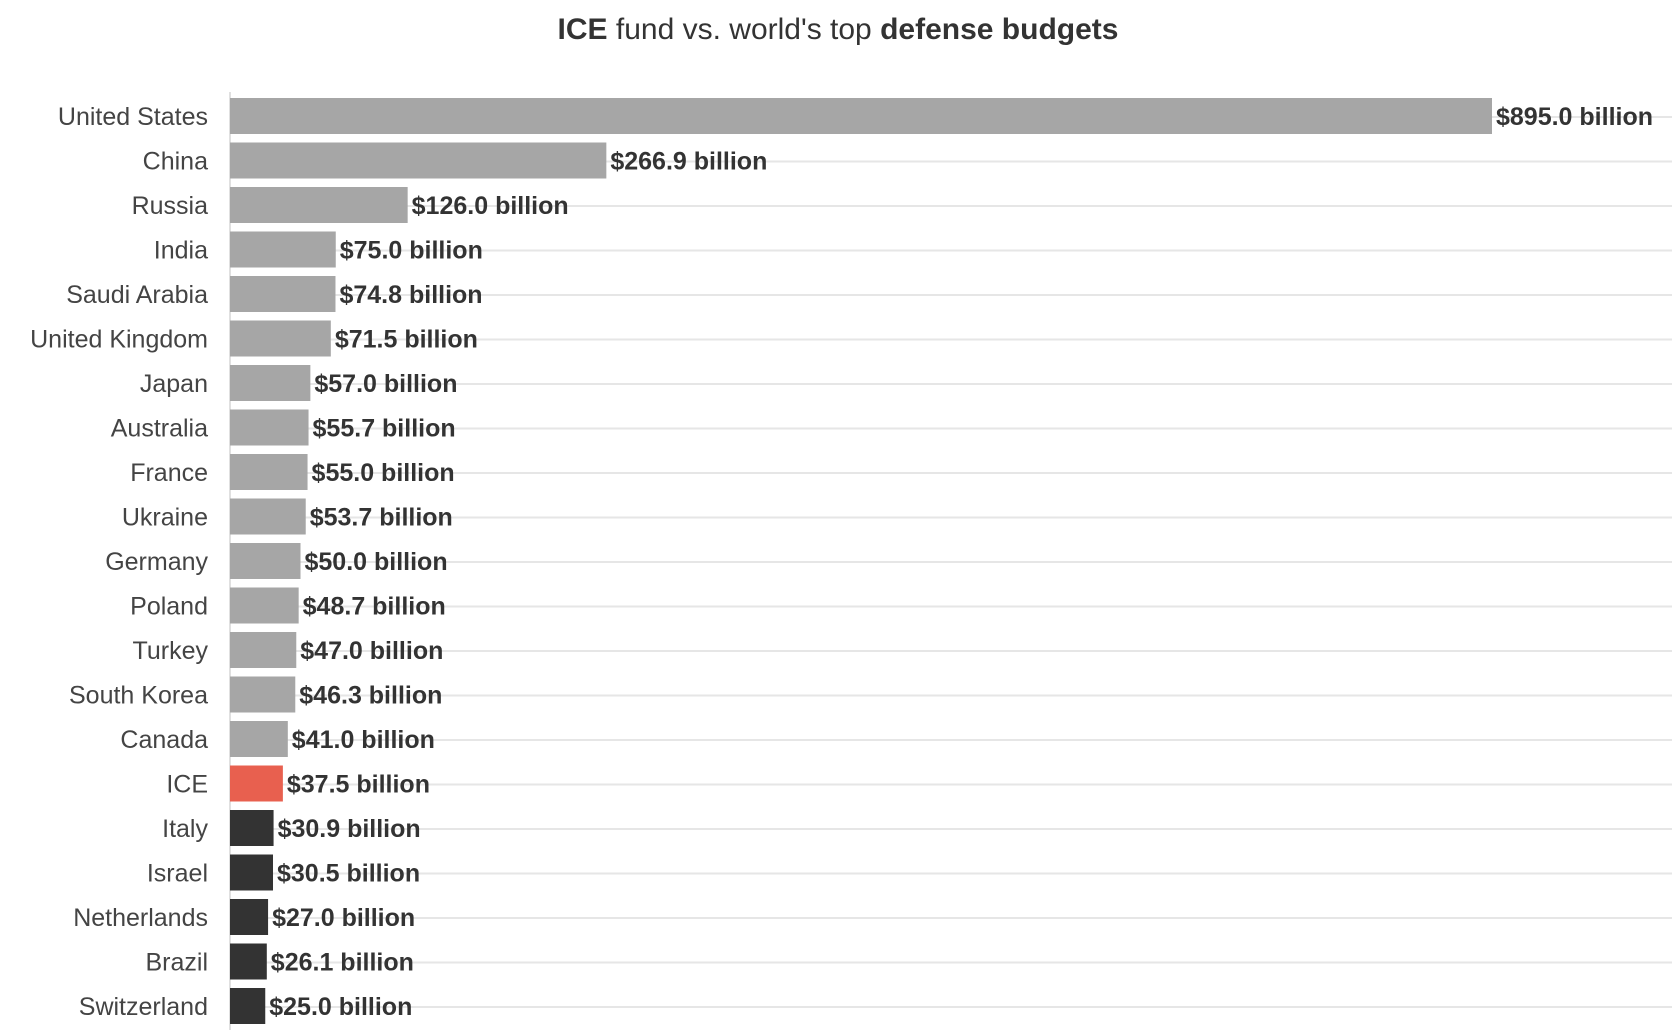 The width and height of the screenshot is (1676, 1036). I want to click on bar-israel, so click(252, 872).